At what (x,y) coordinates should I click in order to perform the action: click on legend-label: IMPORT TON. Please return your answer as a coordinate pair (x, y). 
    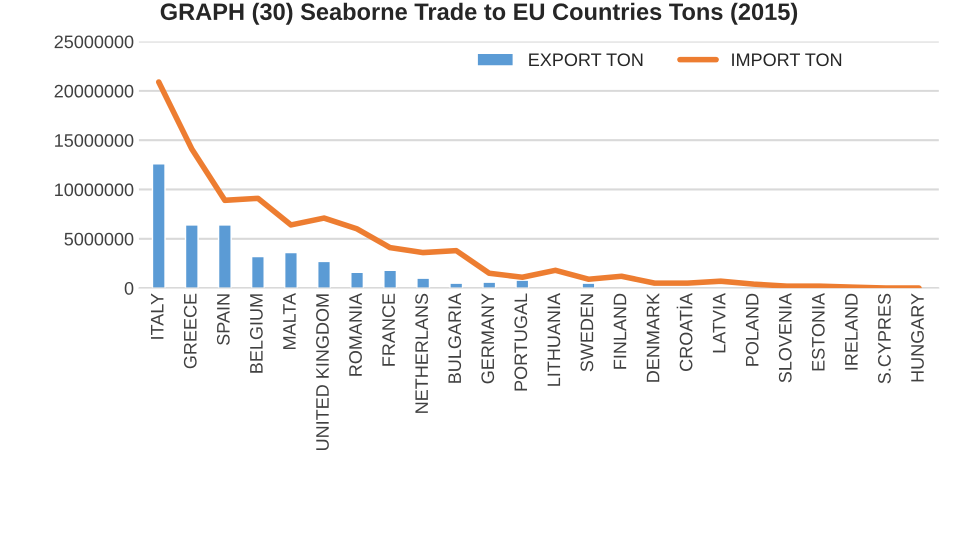
    Looking at the image, I should click on (787, 59).